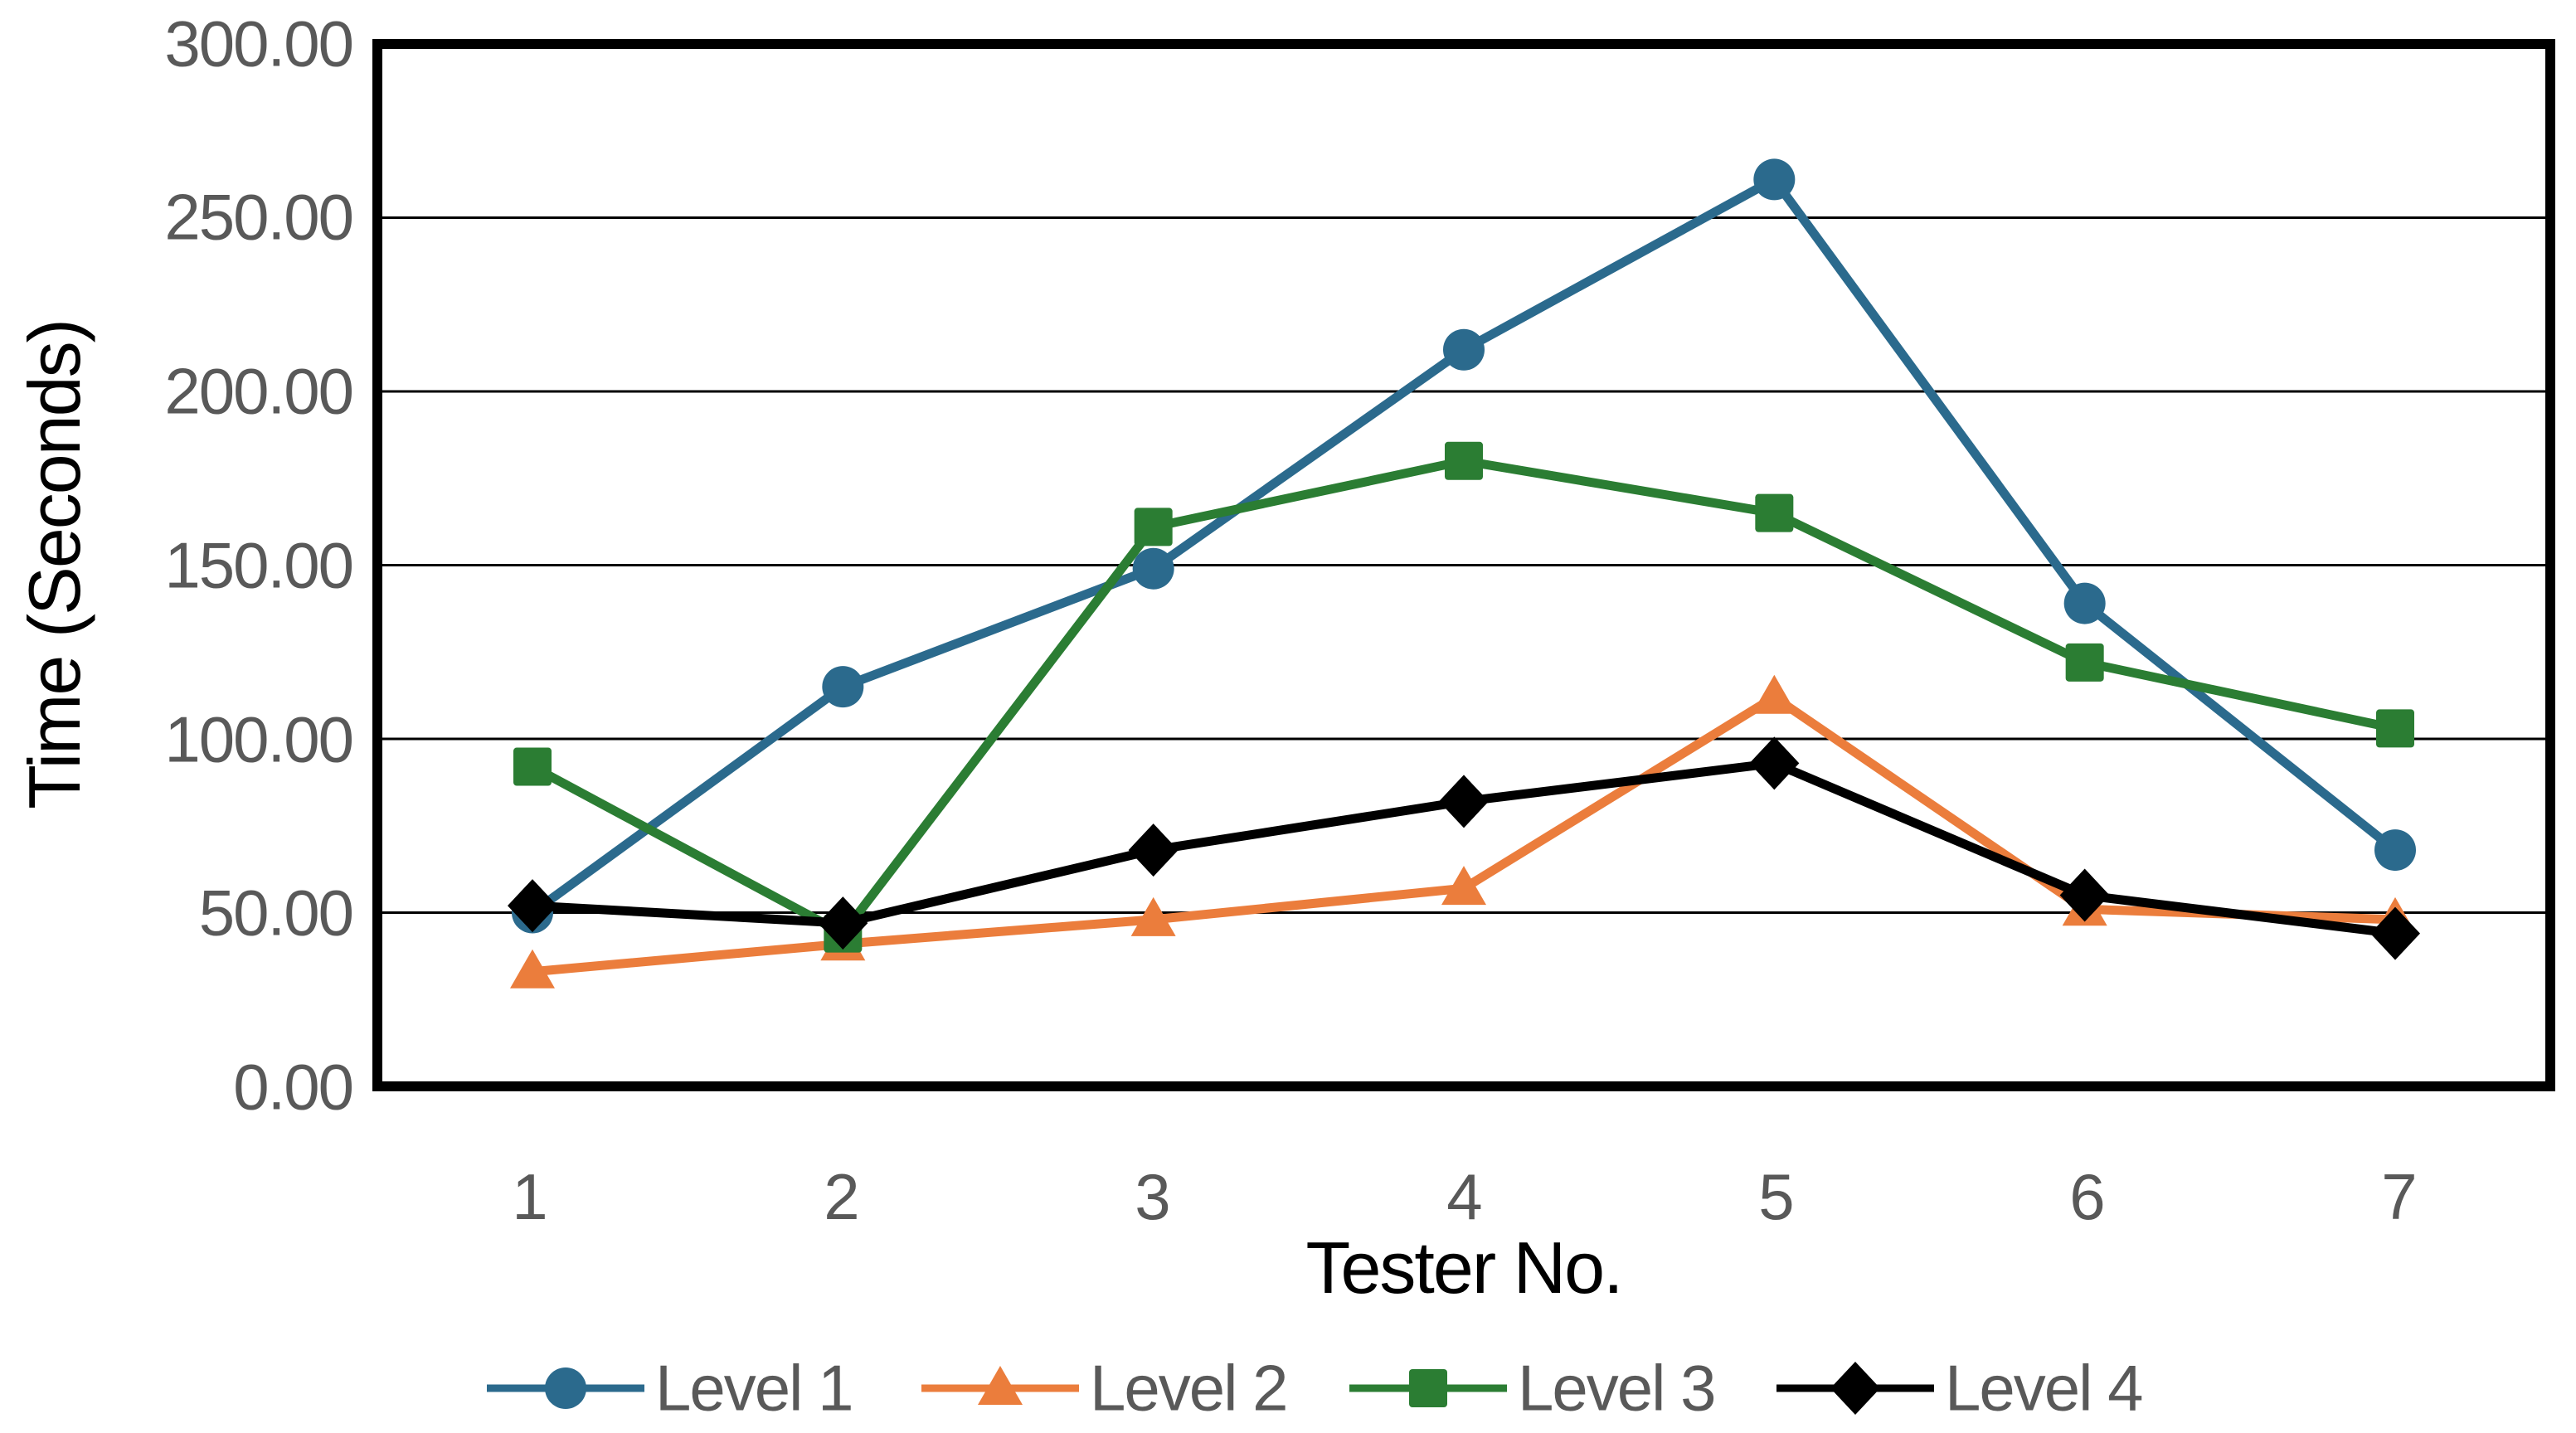 Image resolution: width=2576 pixels, height=1433 pixels. What do you see at coordinates (259, 565) in the screenshot?
I see `y-tick-150: 150.00` at bounding box center [259, 565].